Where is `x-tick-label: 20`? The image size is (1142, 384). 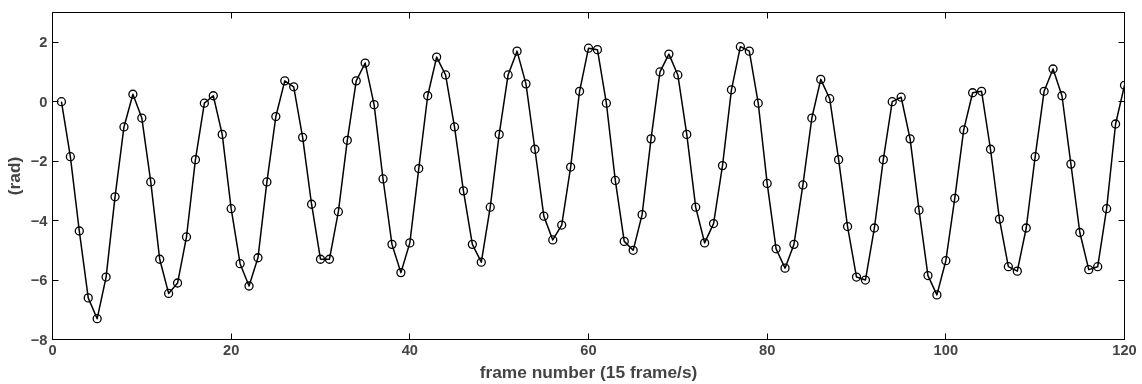
x-tick-label: 20 is located at coordinates (231, 349).